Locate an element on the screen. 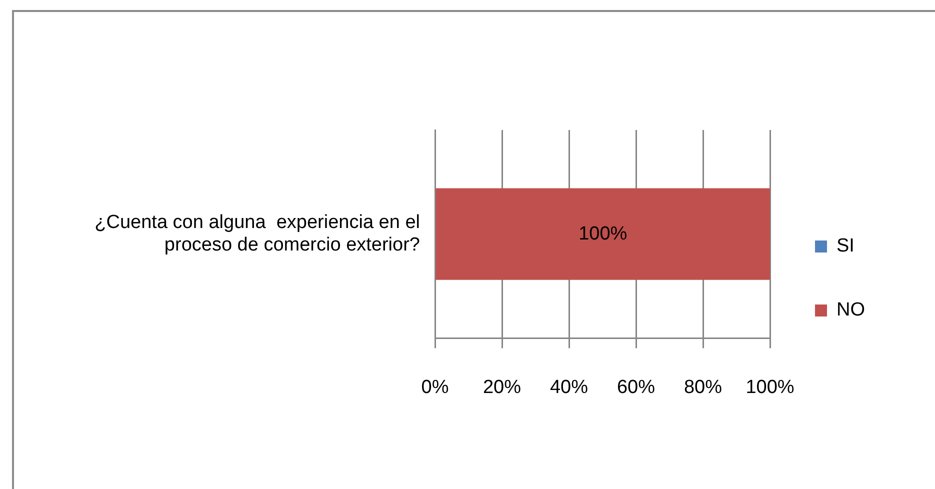 This screenshot has height=489, width=935. x-tick-label: 60% is located at coordinates (636, 387).